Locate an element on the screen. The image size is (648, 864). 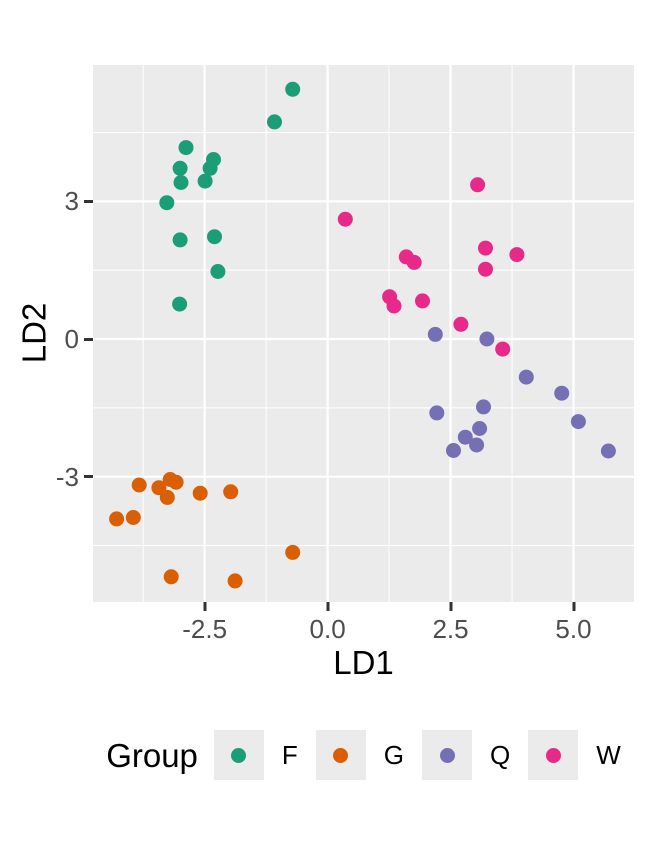
x-axis-tick-label: -2.5 is located at coordinates (205, 629).